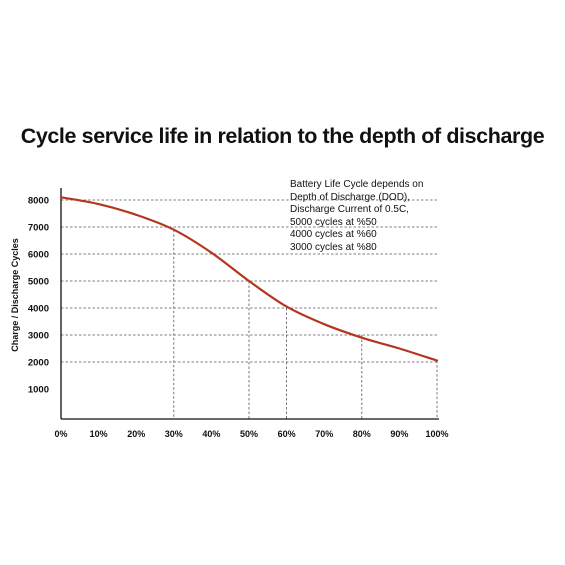 The height and width of the screenshot is (565, 565). What do you see at coordinates (38, 255) in the screenshot?
I see `y-tick-label: 6000` at bounding box center [38, 255].